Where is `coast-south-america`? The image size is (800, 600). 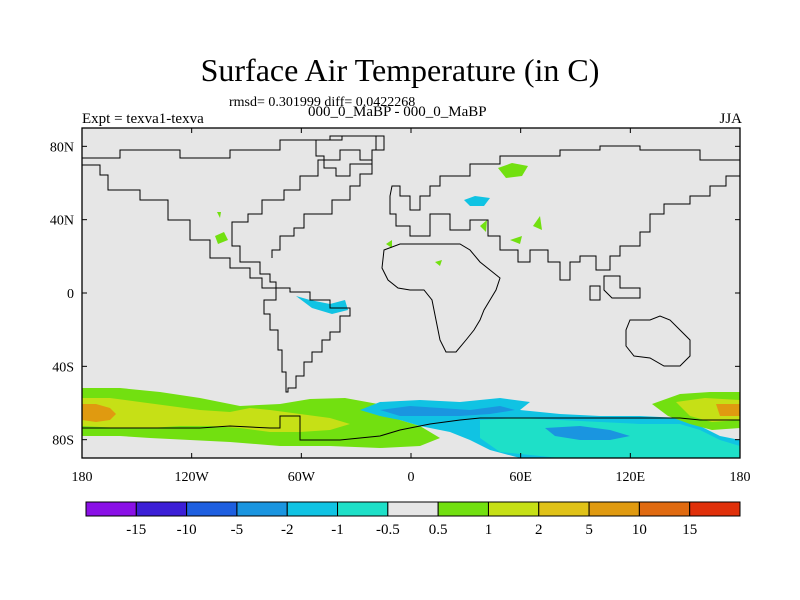 coast-south-america is located at coordinates (307, 340).